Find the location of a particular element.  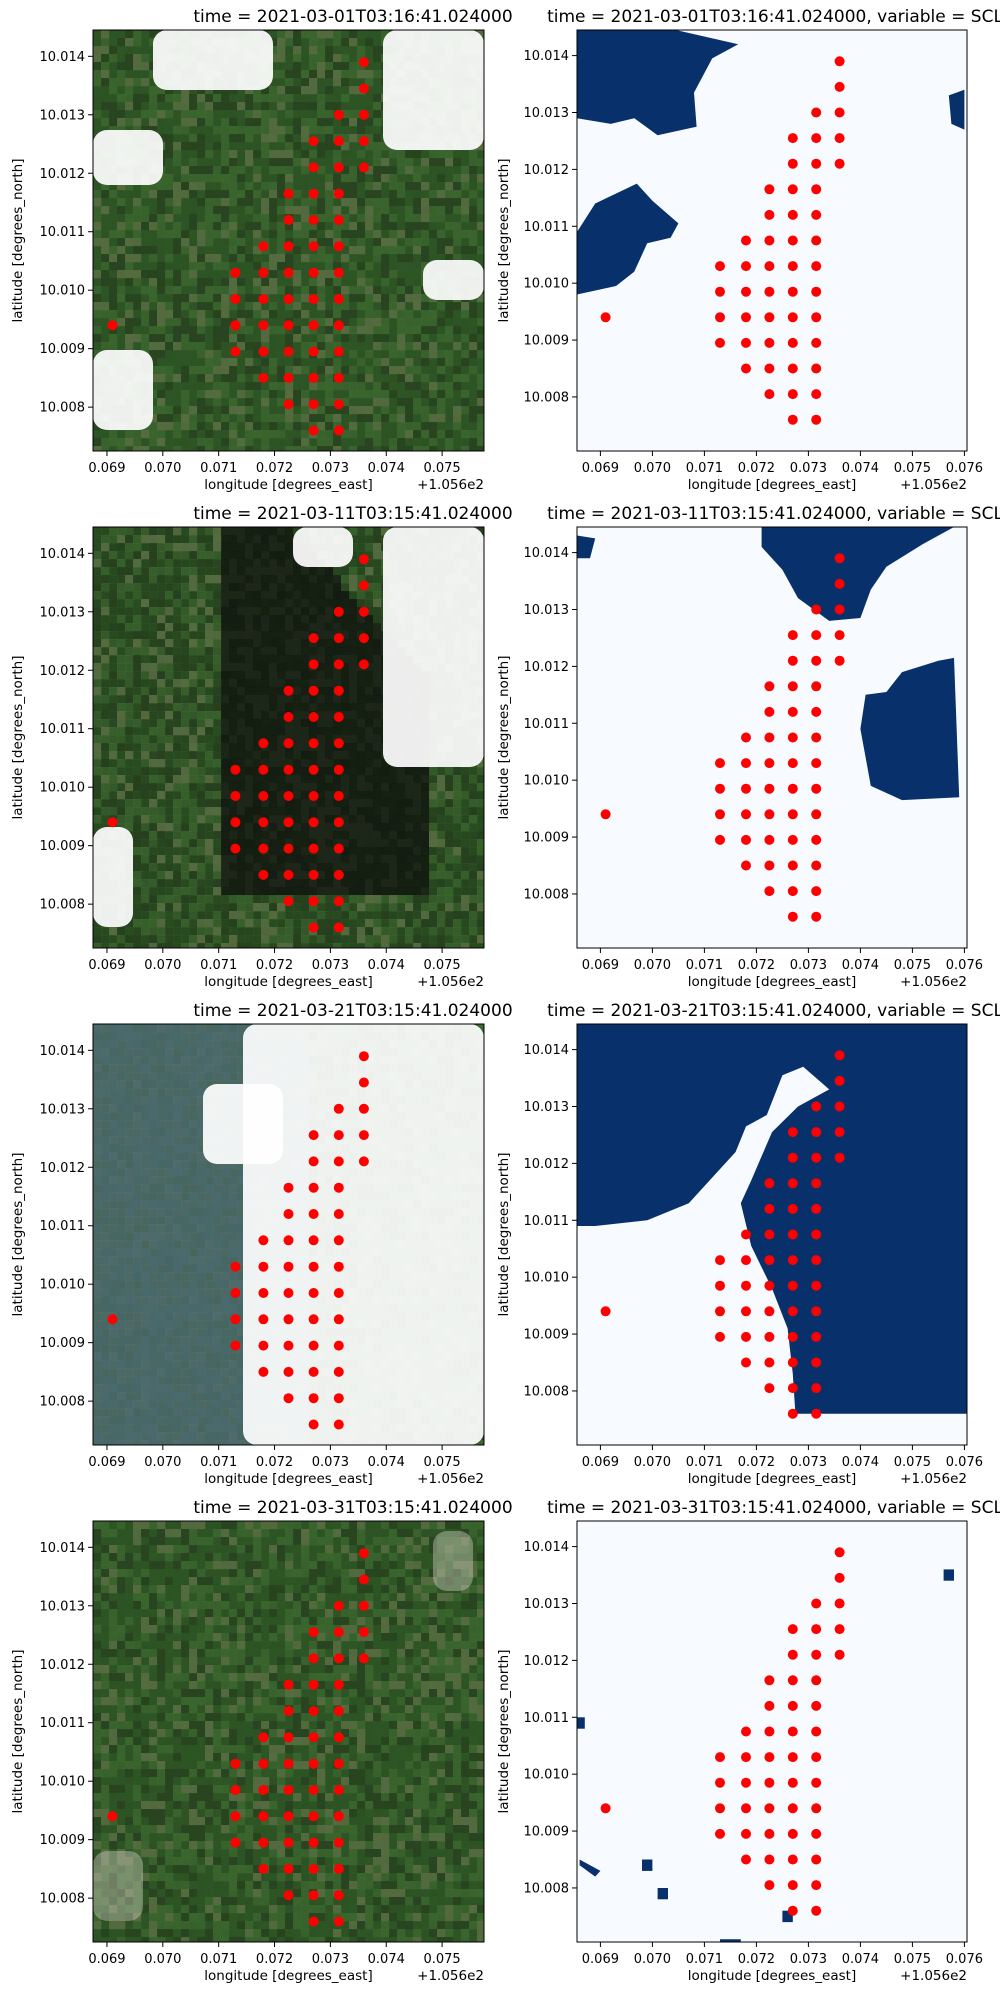

x-offset-label: +1.056e2 is located at coordinates (450, 1976).